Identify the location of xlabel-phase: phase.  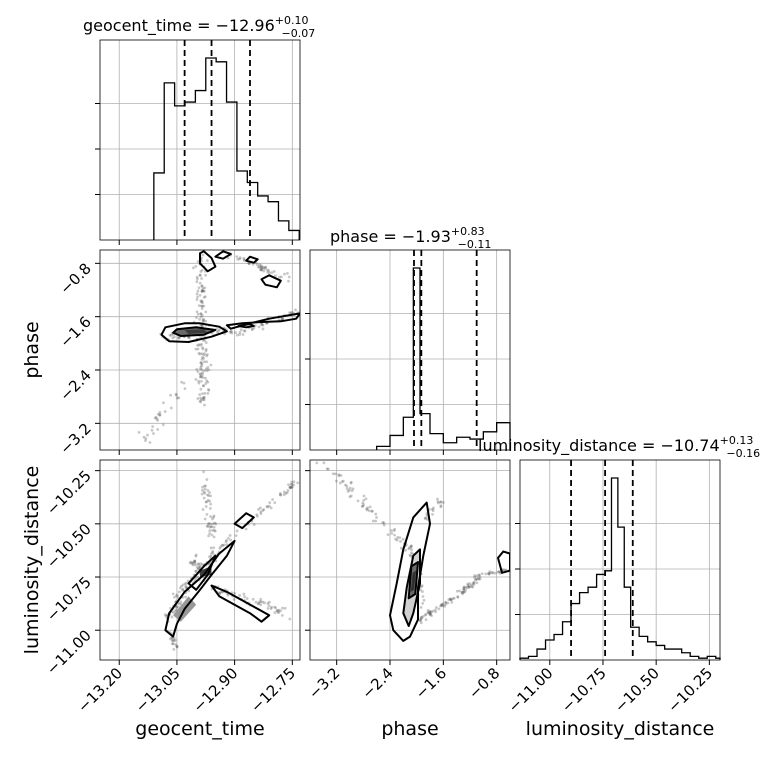
(409, 729).